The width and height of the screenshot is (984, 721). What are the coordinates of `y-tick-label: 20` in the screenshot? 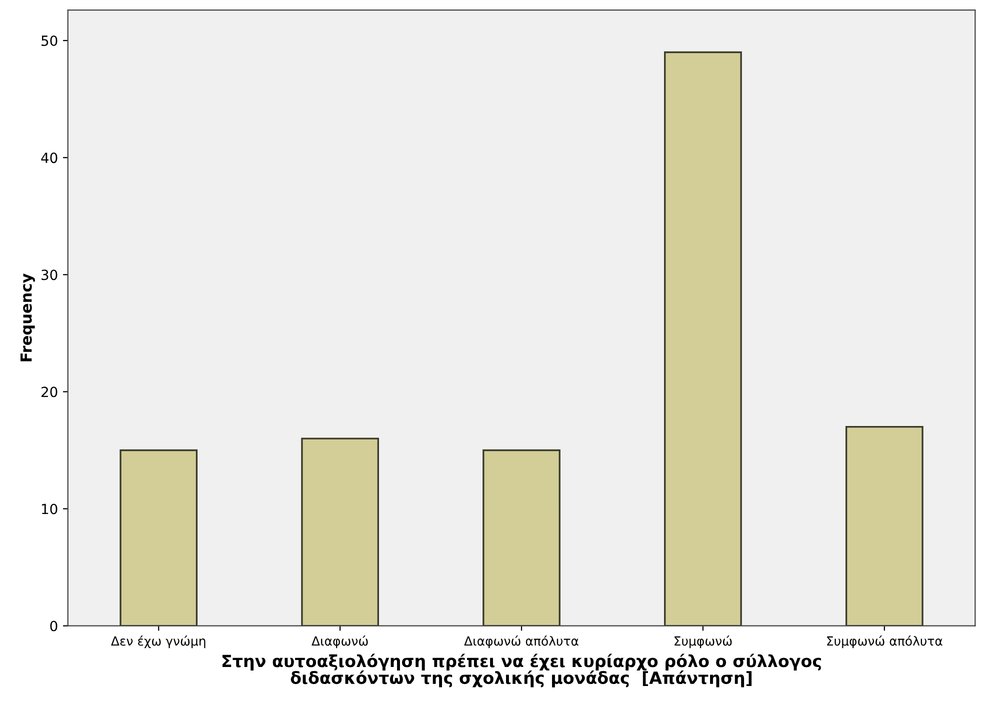 It's located at (50, 392).